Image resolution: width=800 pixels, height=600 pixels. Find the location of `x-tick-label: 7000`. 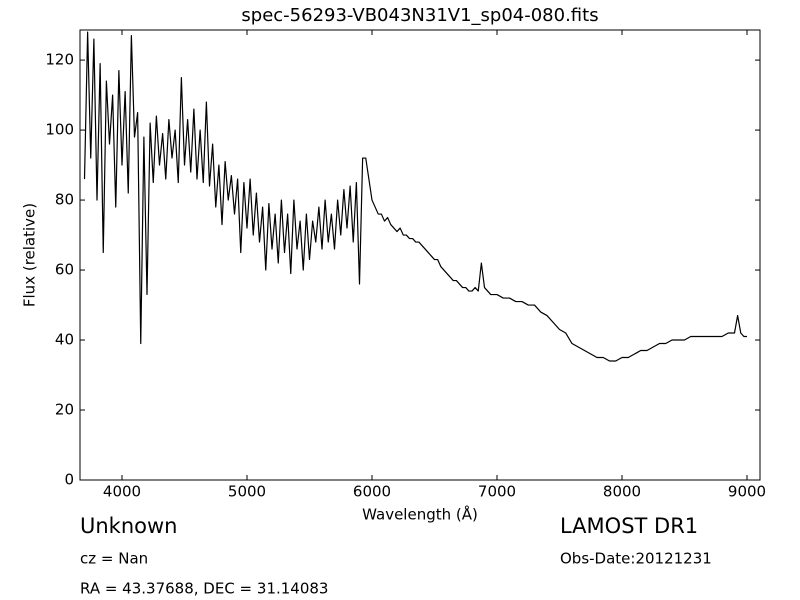

x-tick-label: 7000 is located at coordinates (497, 492).